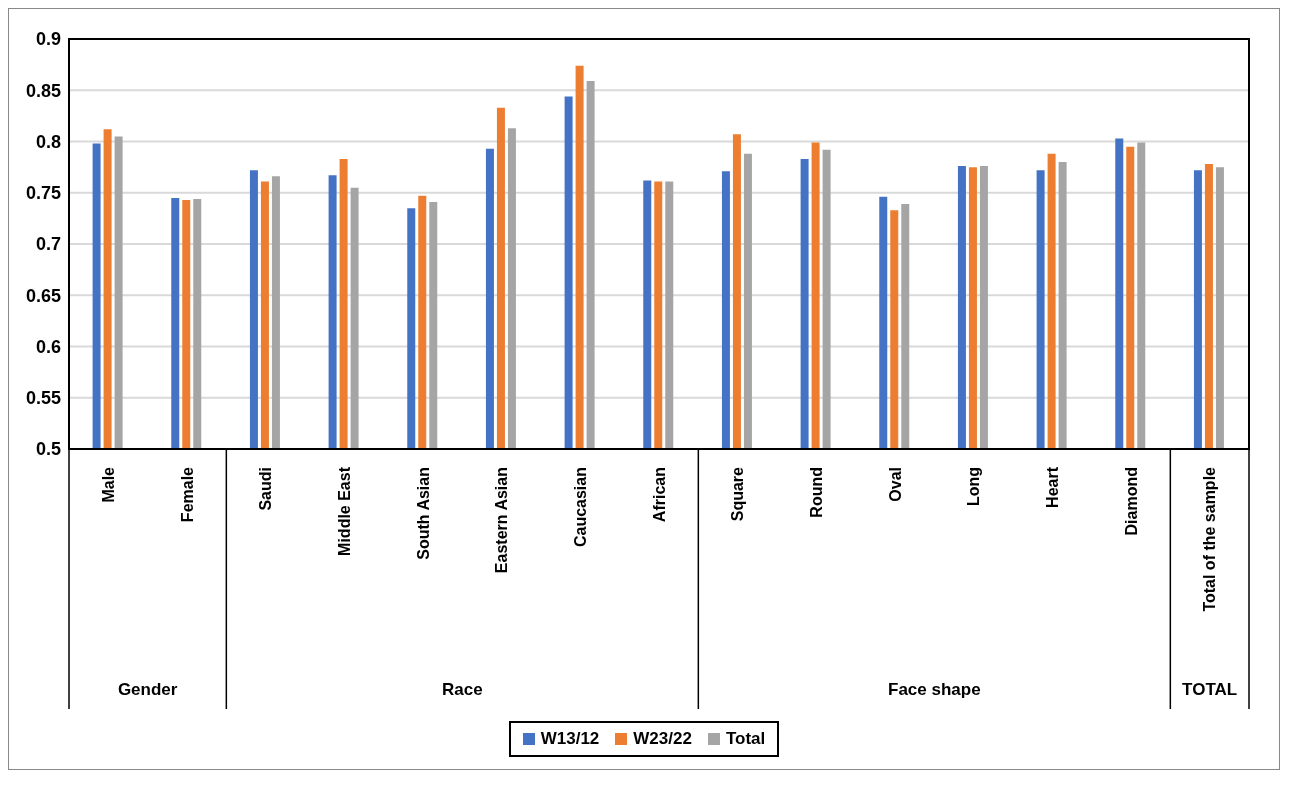  What do you see at coordinates (43, 295) in the screenshot?
I see `y-tick-label: 0.65` at bounding box center [43, 295].